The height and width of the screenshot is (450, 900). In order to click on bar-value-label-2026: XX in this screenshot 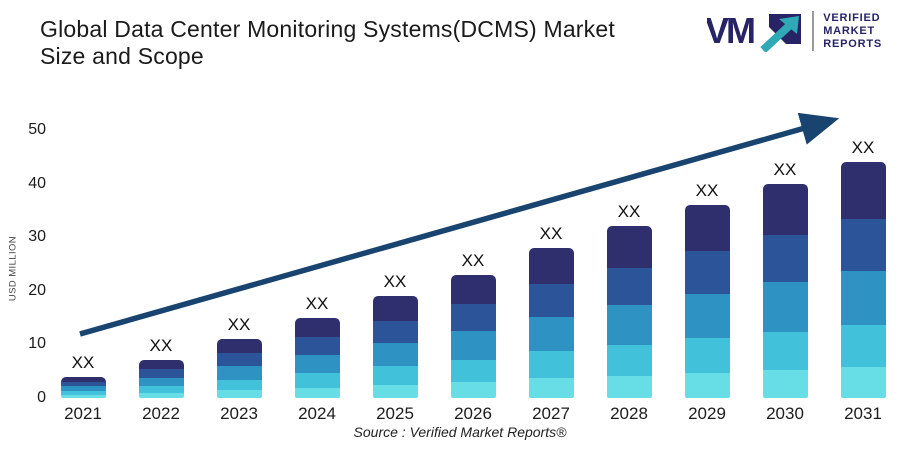, I will do `click(473, 260)`.